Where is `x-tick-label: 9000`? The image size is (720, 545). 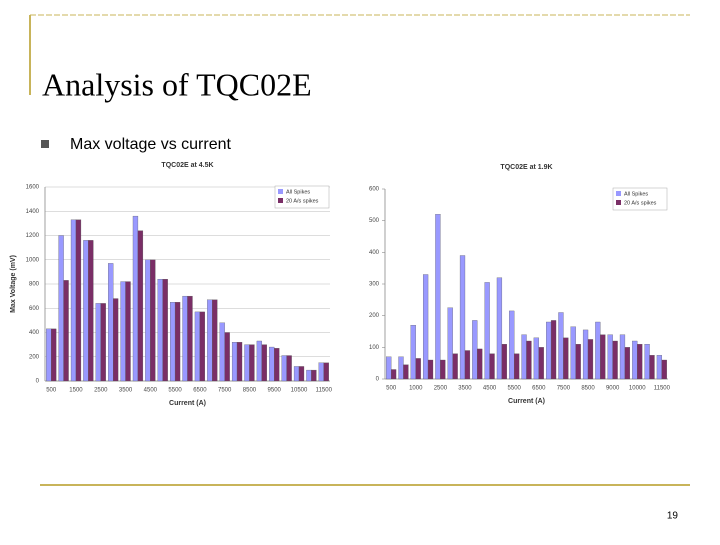
x-tick-label: 9000 is located at coordinates (613, 389).